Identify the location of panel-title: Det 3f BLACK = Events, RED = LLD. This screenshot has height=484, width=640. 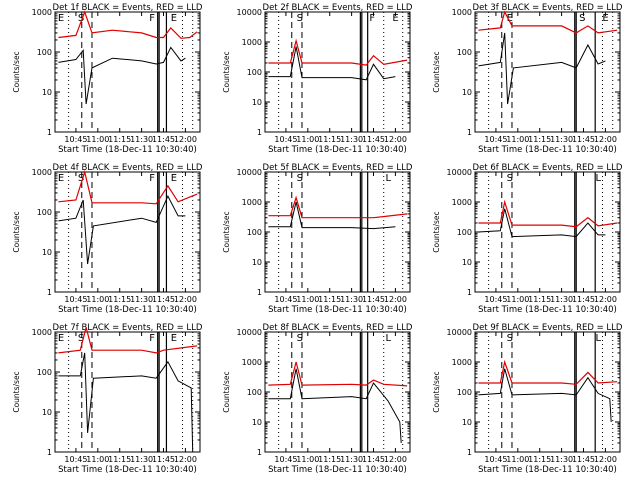
(548, 8).